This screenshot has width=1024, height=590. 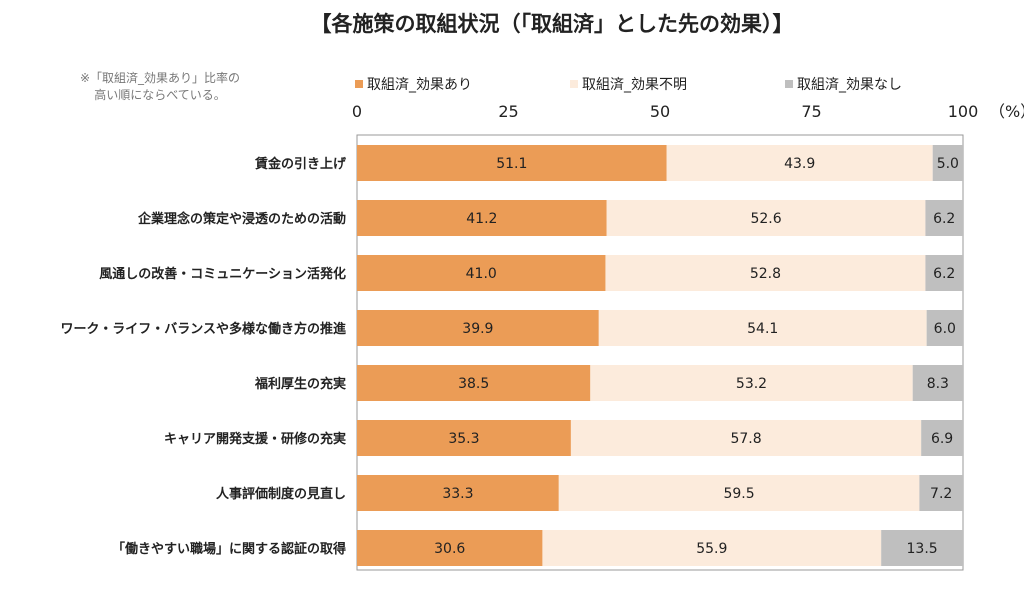 What do you see at coordinates (300, 164) in the screenshot?
I see `category-label: 賃金の引き上げ` at bounding box center [300, 164].